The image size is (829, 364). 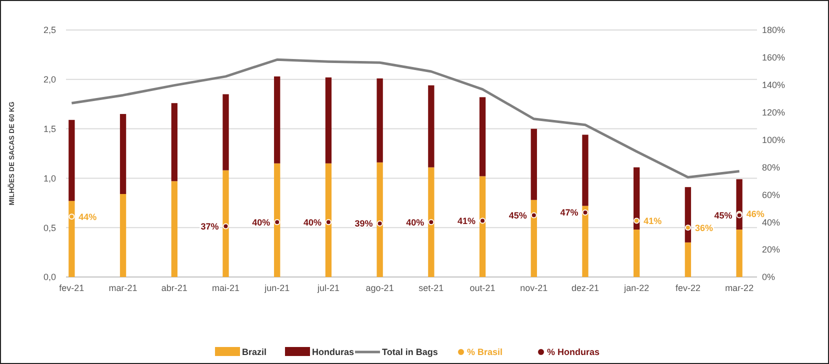 I want to click on y2-tick-label: 0%, so click(x=769, y=277).